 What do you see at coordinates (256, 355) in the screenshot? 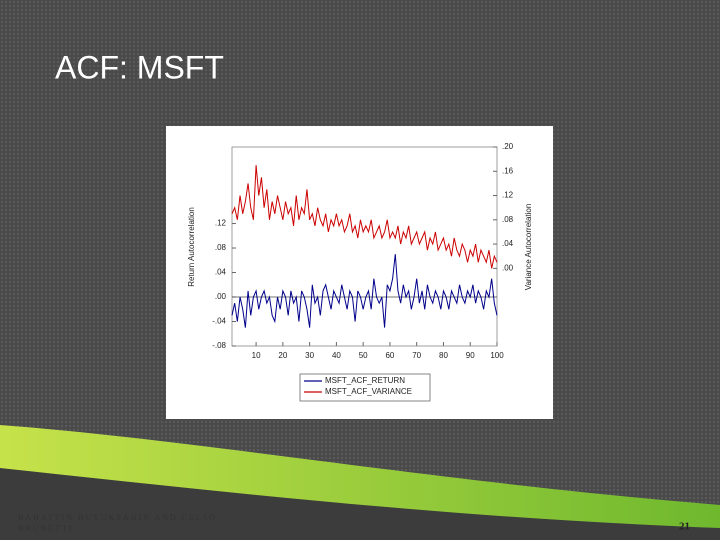
I see `x-tick-label: 10` at bounding box center [256, 355].